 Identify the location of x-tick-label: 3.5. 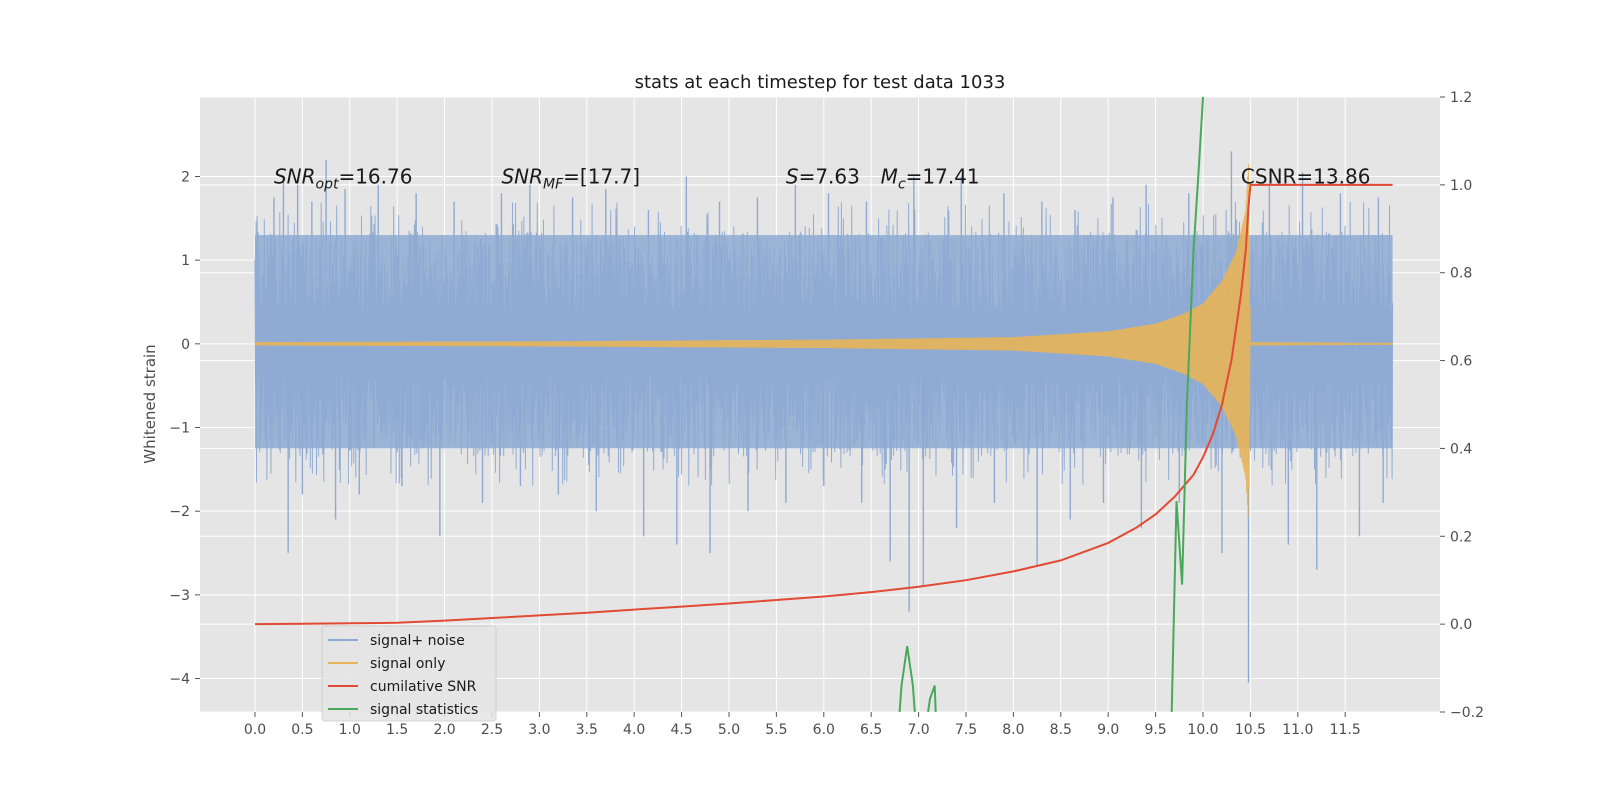
(587, 730).